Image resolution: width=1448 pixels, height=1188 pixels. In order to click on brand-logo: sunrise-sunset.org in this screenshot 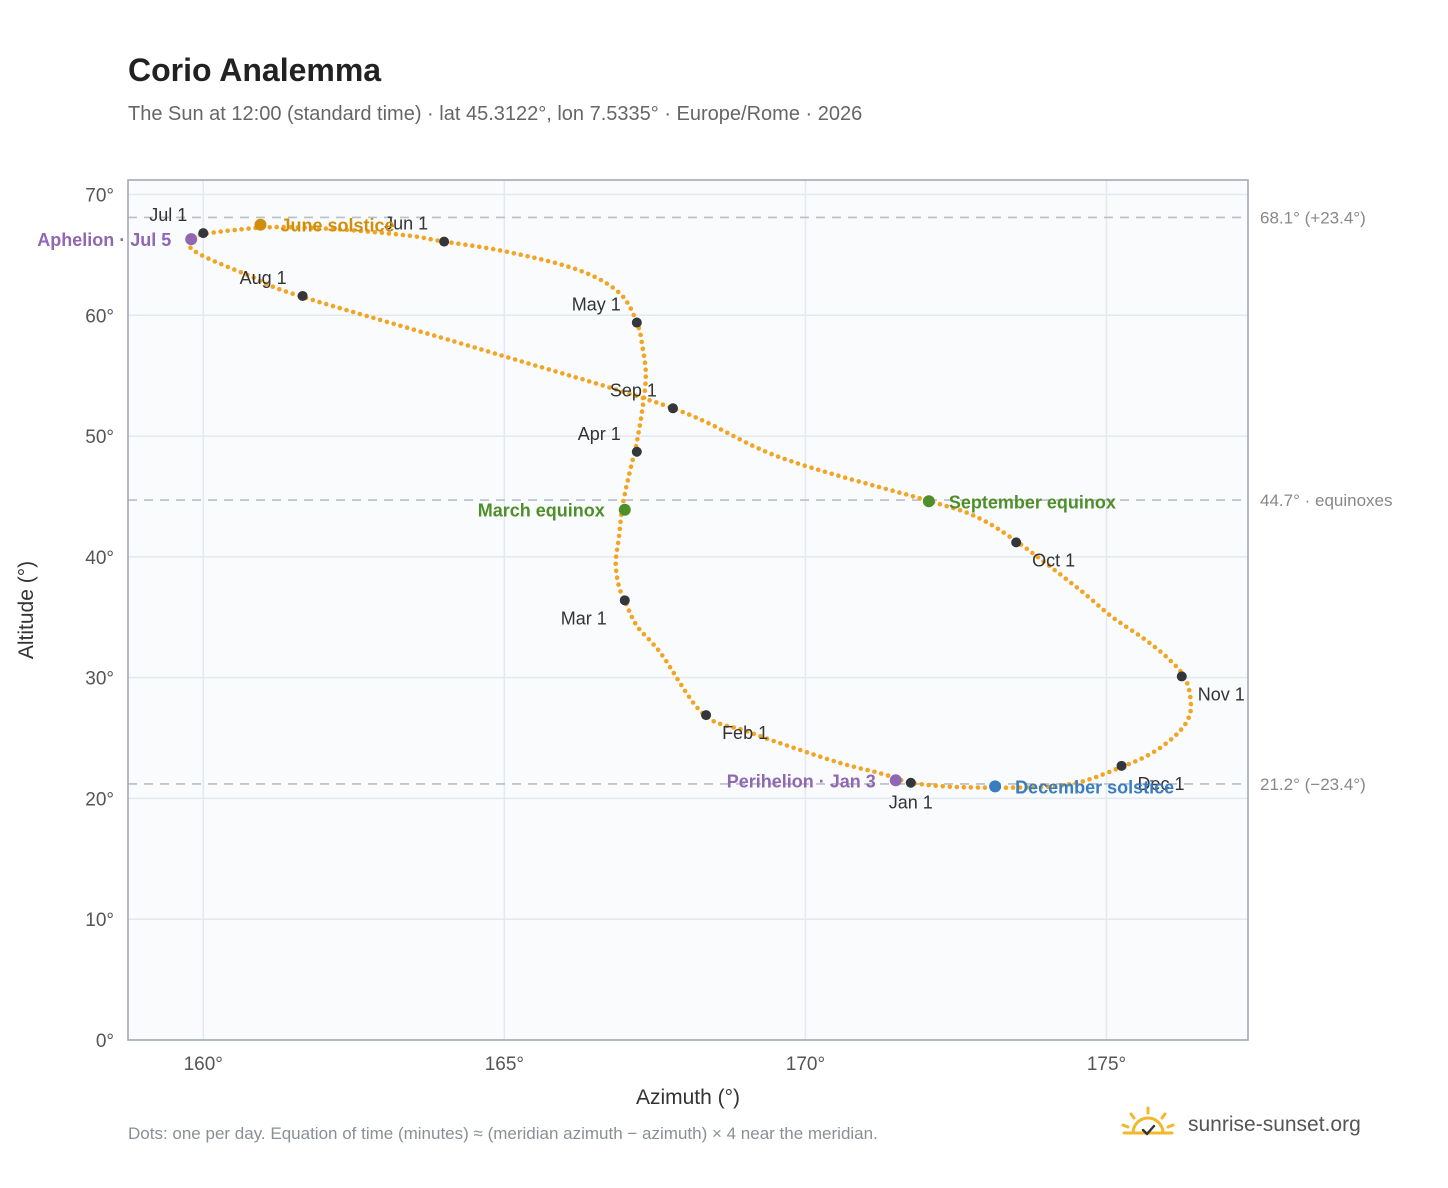, I will do `click(1240, 1125)`.